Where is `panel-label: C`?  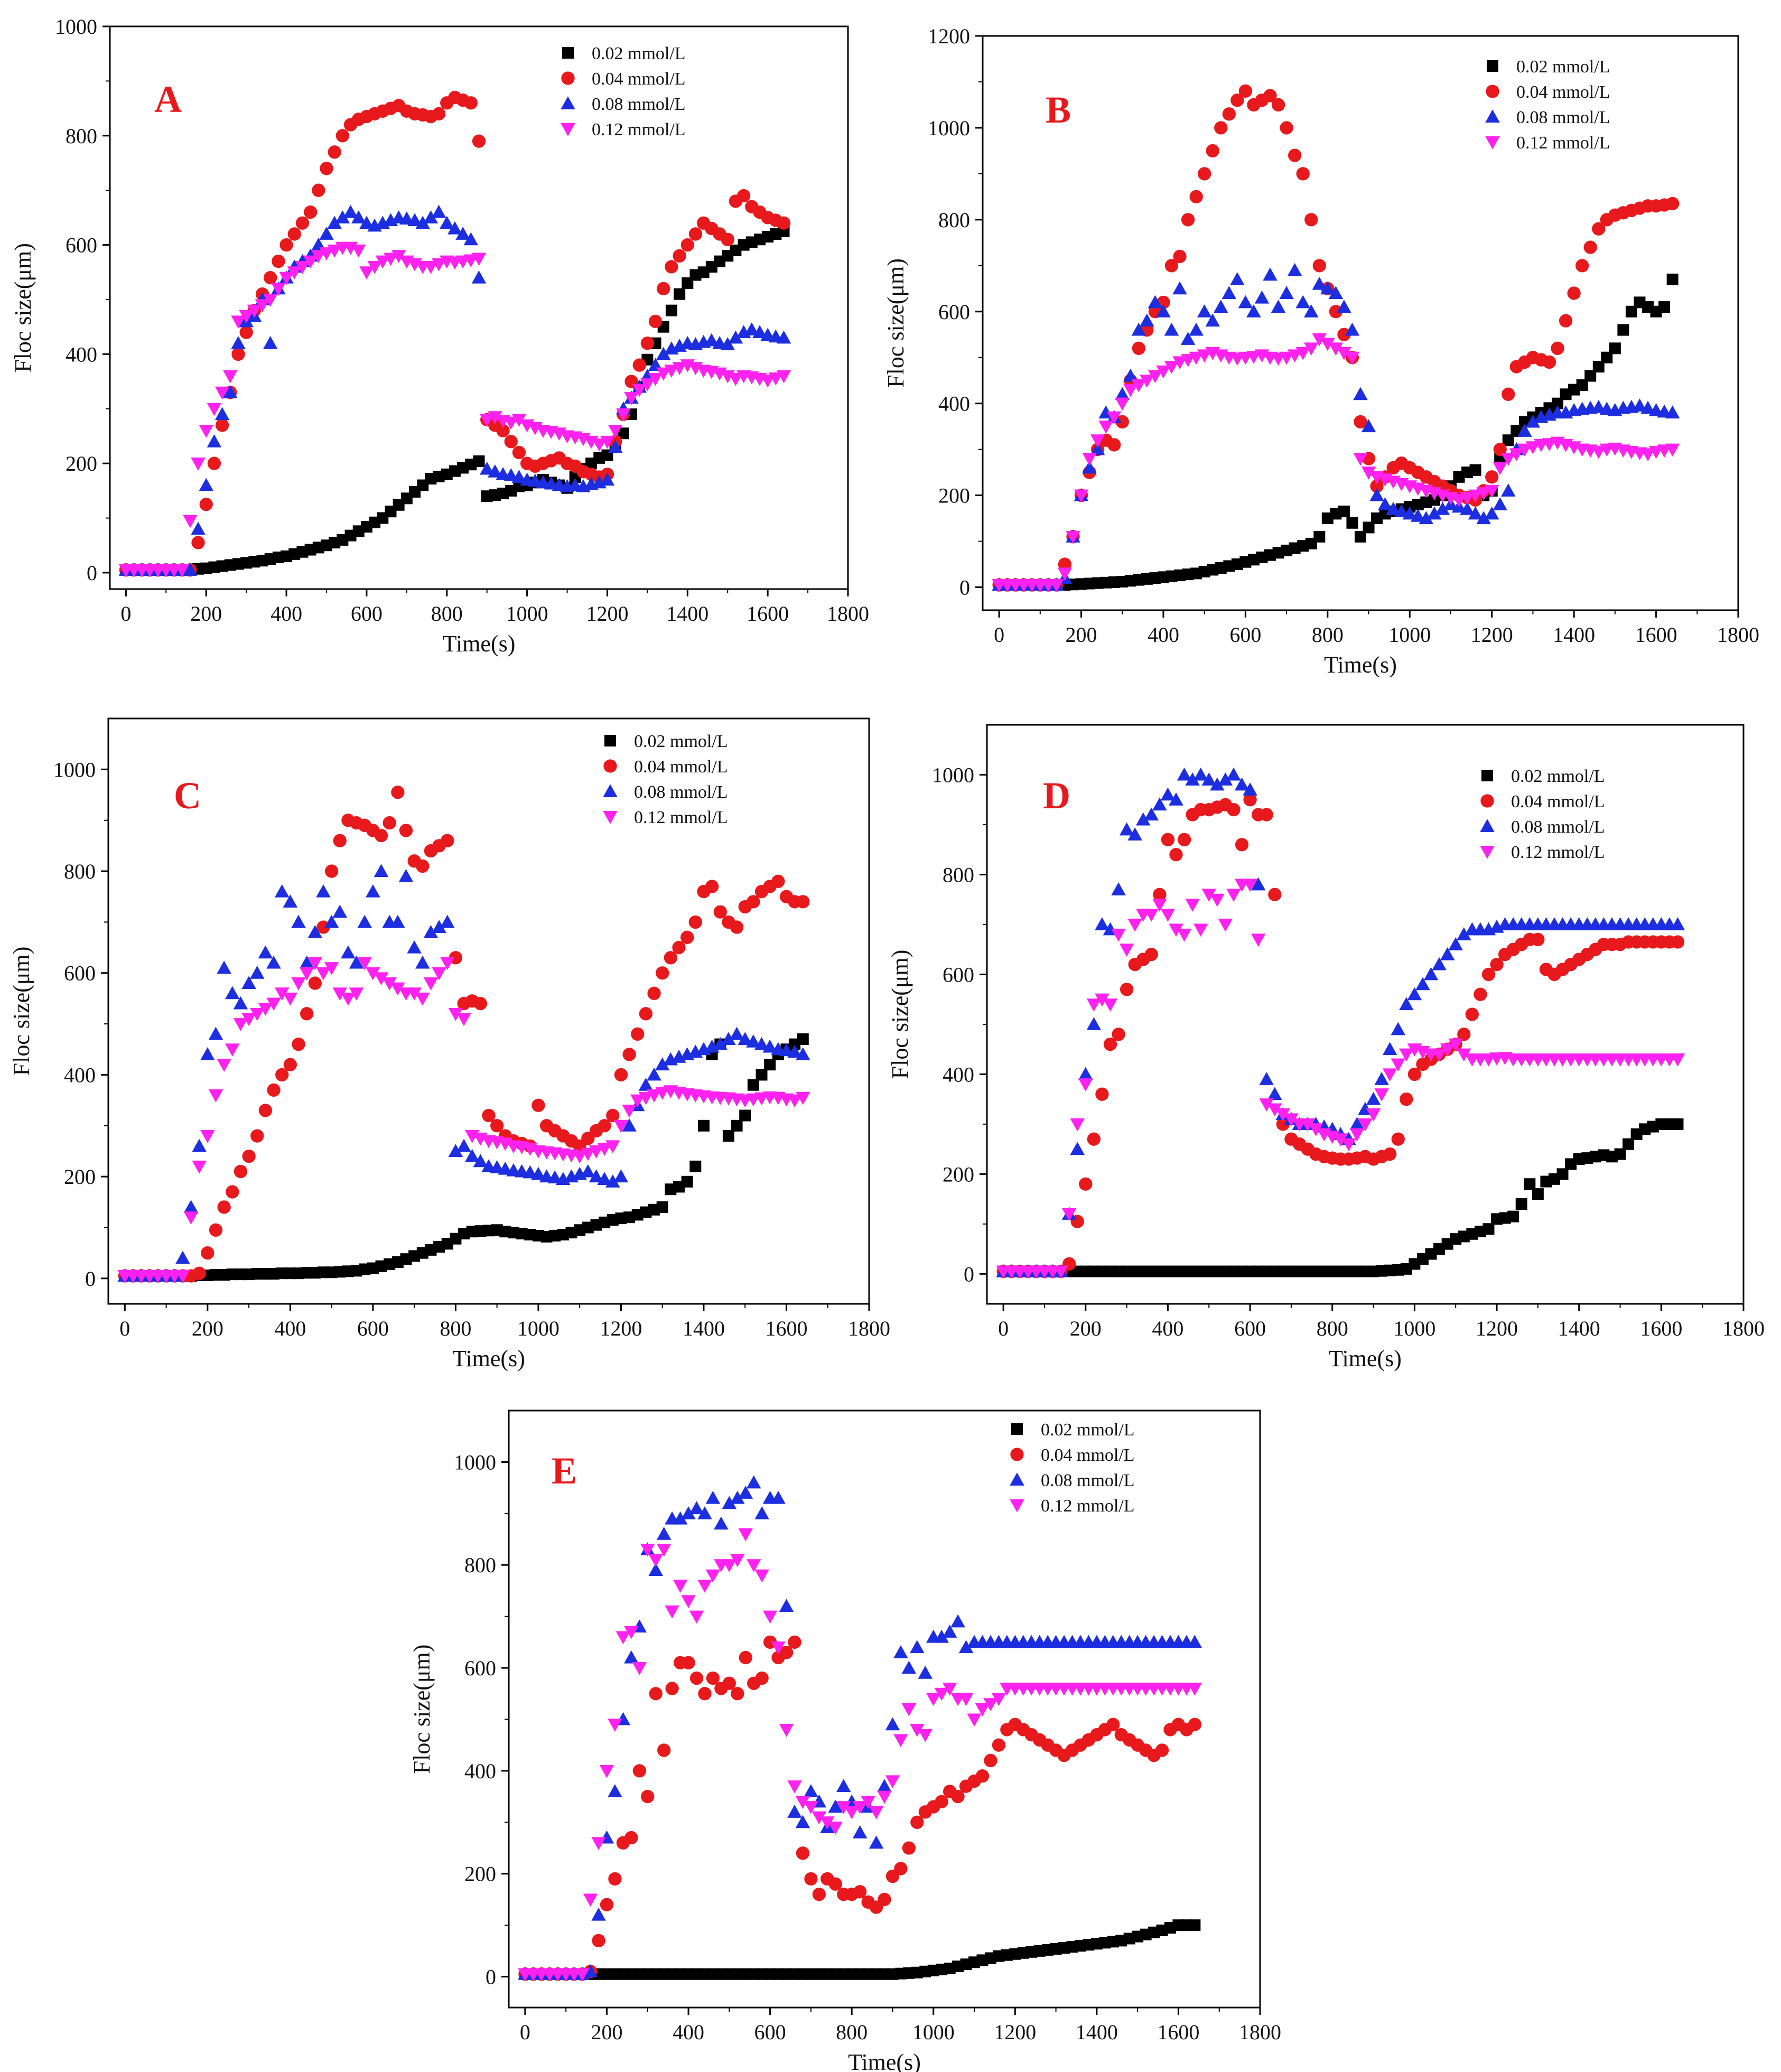
panel-label: C is located at coordinates (187, 795).